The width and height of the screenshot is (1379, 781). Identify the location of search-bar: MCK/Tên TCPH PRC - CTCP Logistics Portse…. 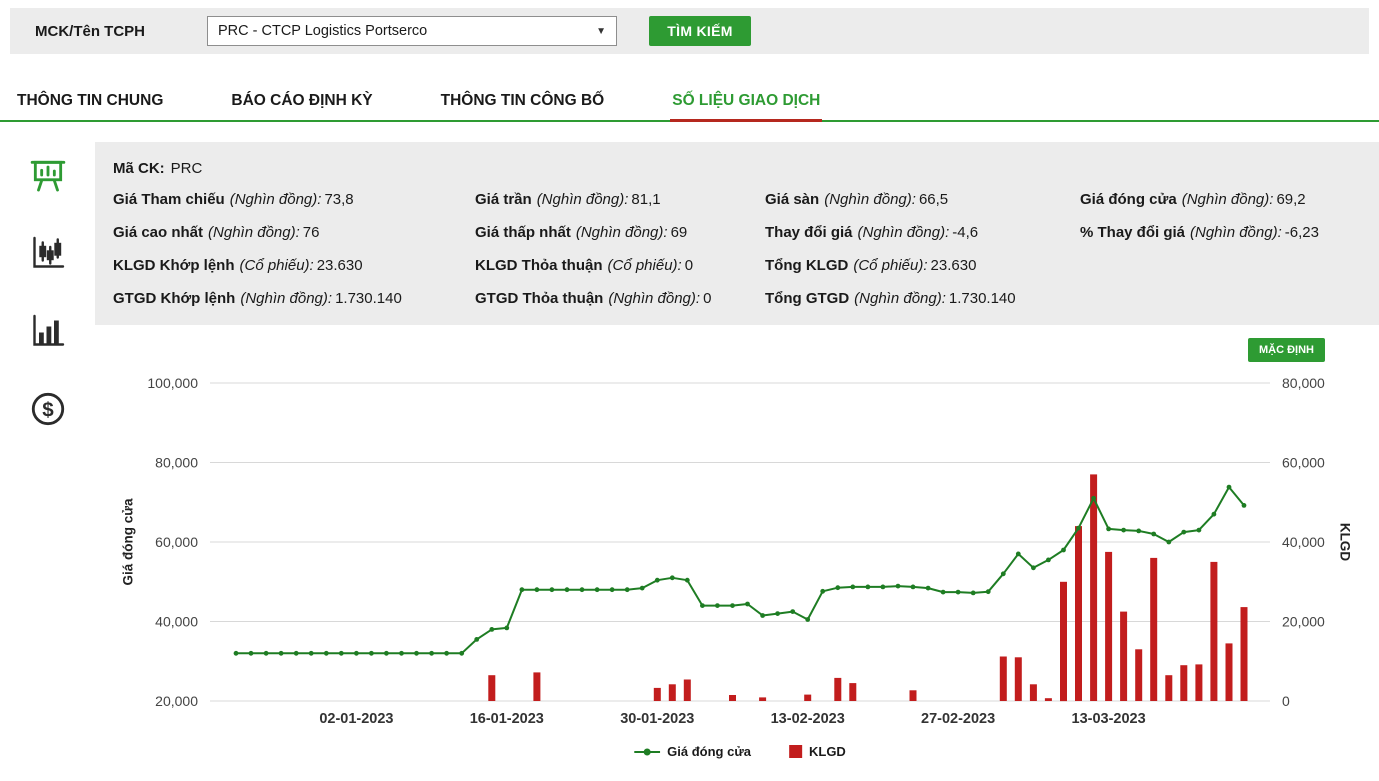
(689, 31).